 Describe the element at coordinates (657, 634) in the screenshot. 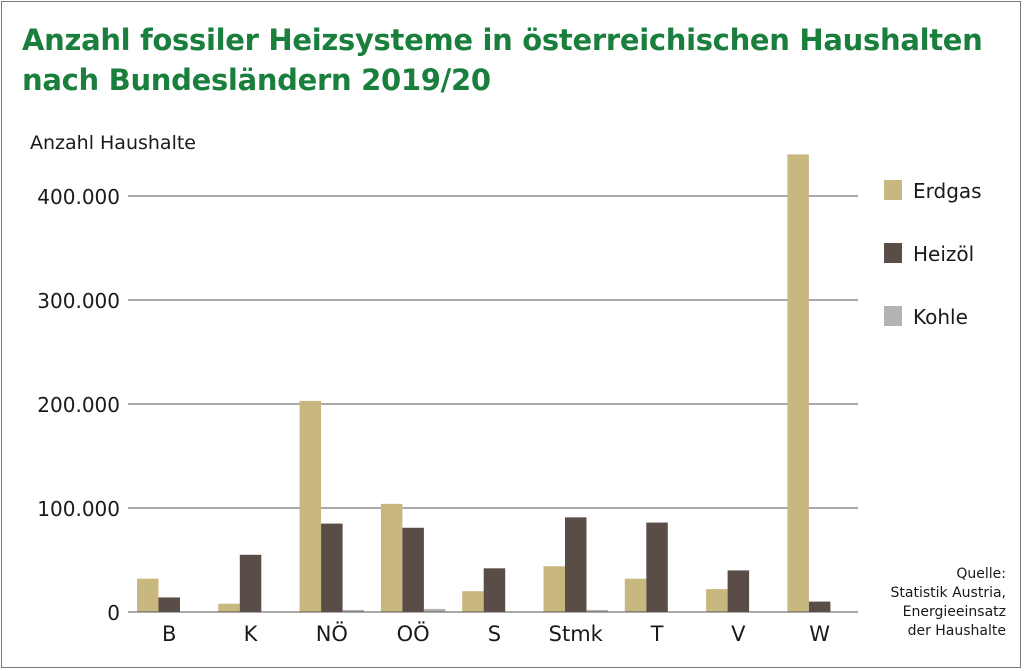

I see `x-tick-label: T` at that location.